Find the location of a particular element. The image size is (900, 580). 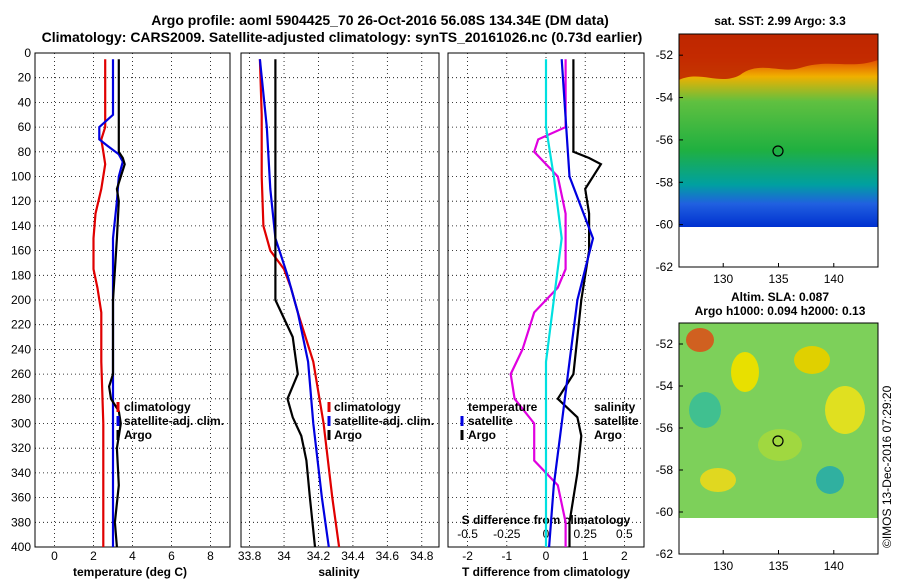

sst-title: sat. SST: 2.99 Argo: 3.3 is located at coordinates (780, 21).